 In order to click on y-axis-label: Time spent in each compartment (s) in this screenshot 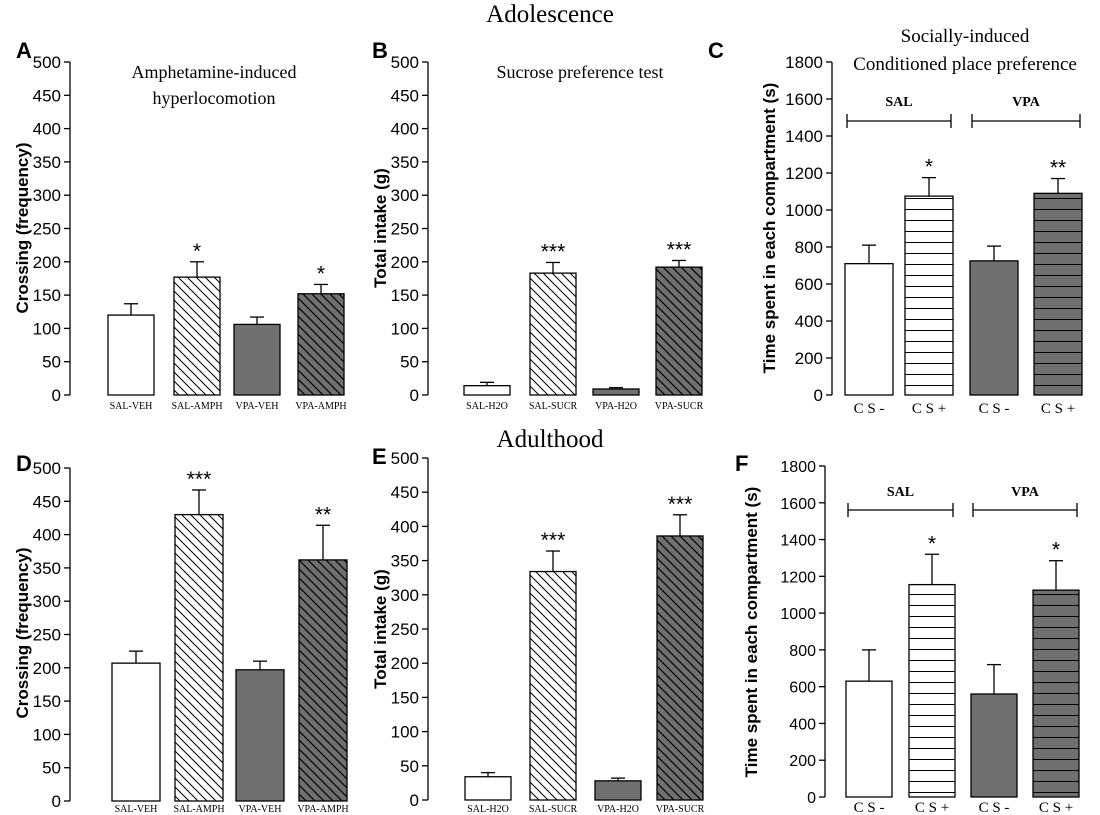, I will do `click(769, 228)`.